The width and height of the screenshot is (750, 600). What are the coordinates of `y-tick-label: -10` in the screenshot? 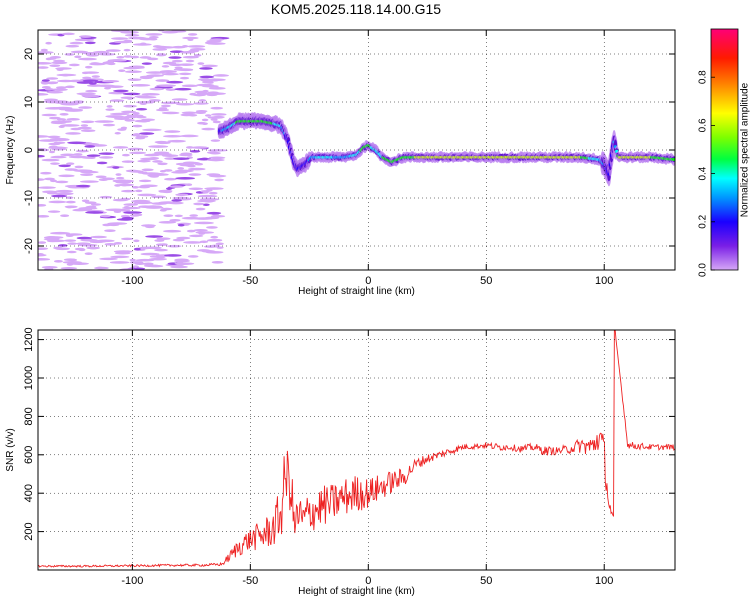 It's located at (29, 198).